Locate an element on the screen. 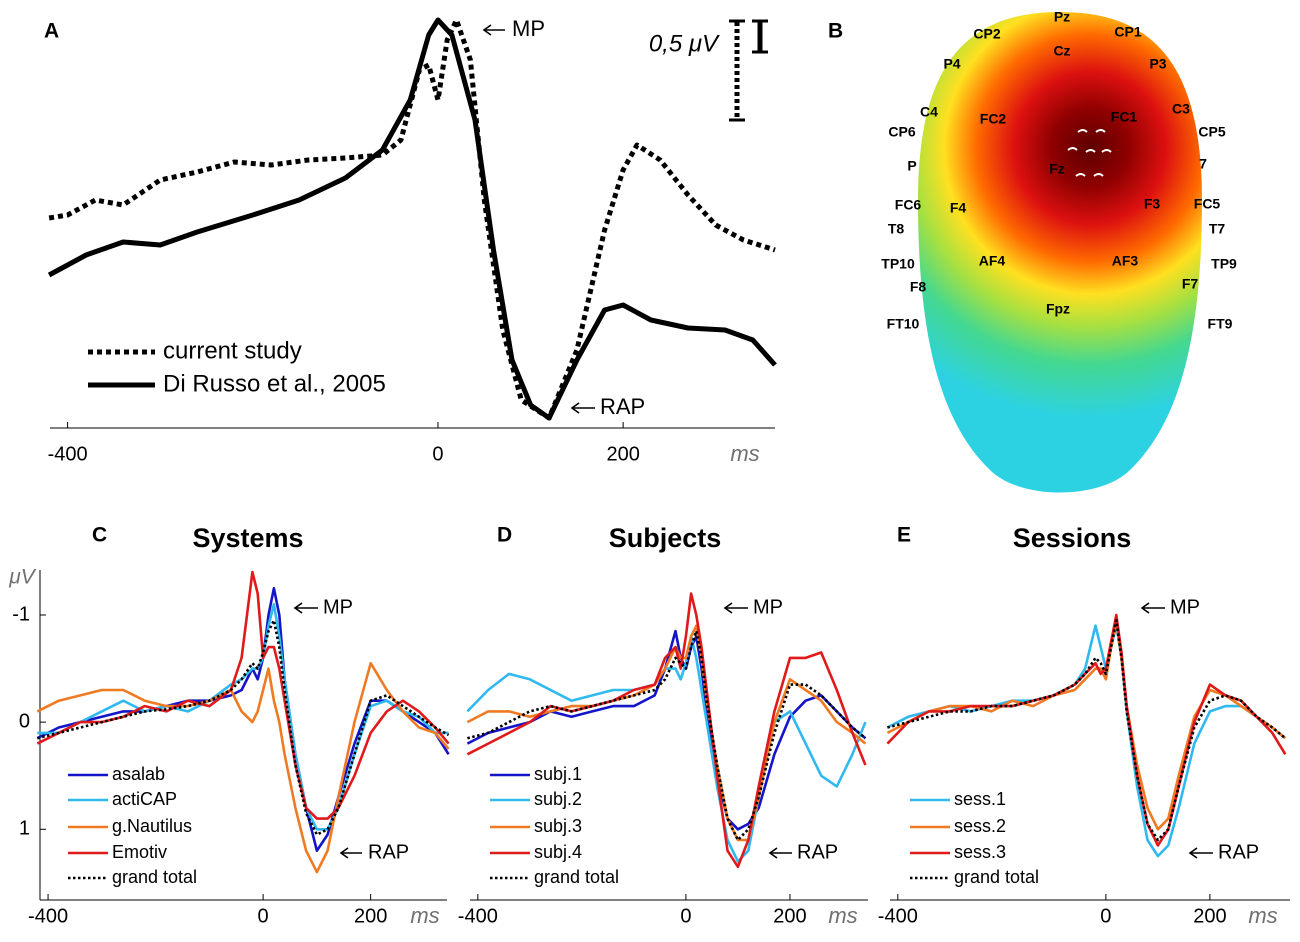  head-map is located at coordinates (1060, 252).